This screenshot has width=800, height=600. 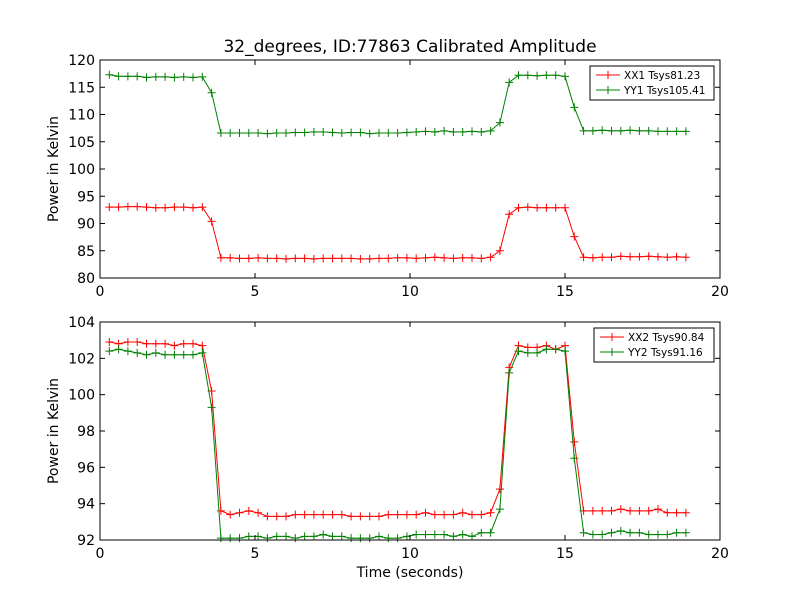 I want to click on x-tick-label: 15, so click(x=565, y=554).